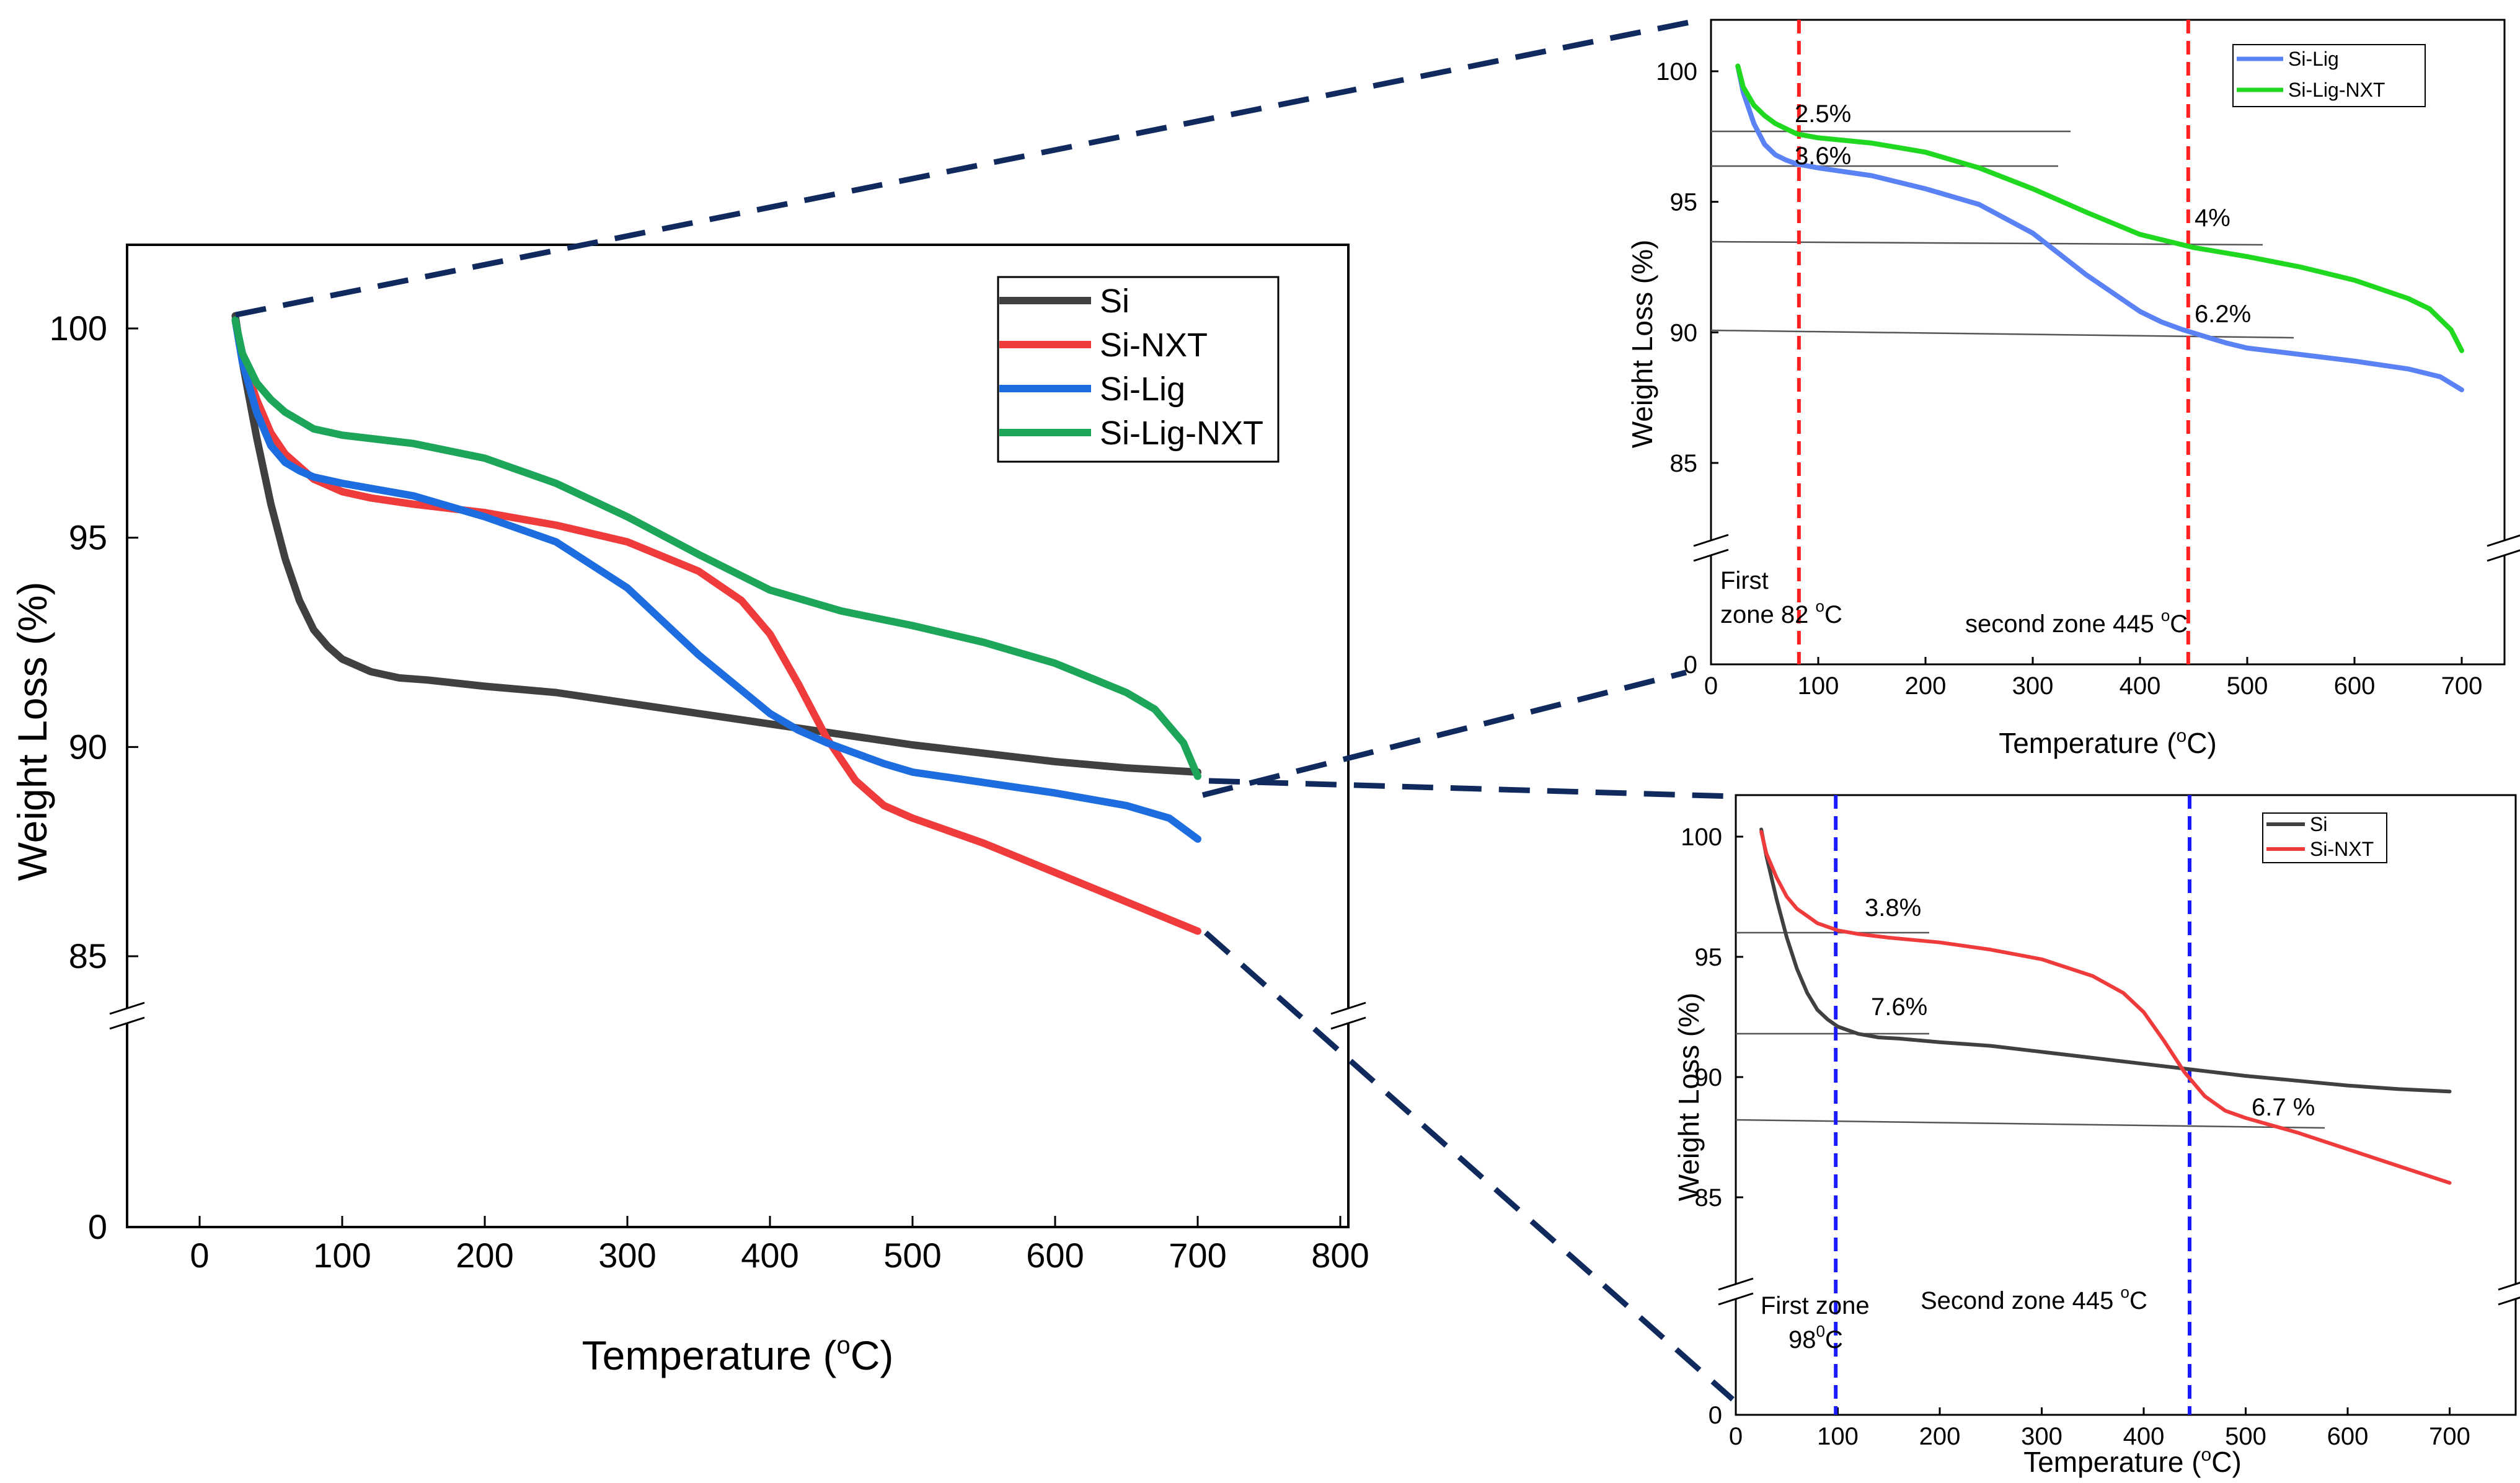 The image size is (2520, 1483). Describe the element at coordinates (2108, 742) in the screenshot. I see `top-x-axis-label: Temperature (oC)` at that location.